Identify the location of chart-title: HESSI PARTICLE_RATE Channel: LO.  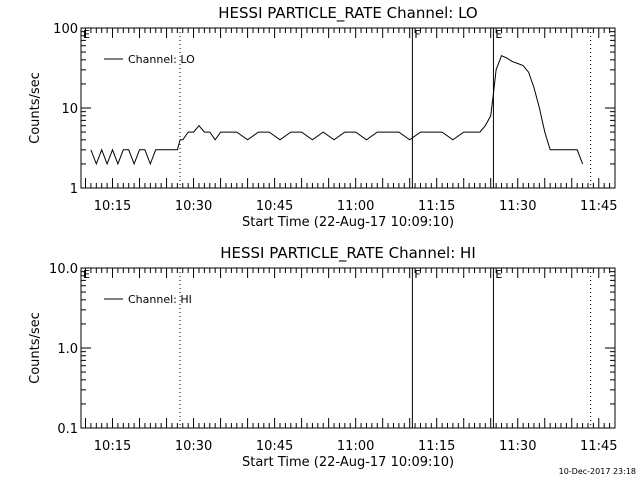
(347, 13).